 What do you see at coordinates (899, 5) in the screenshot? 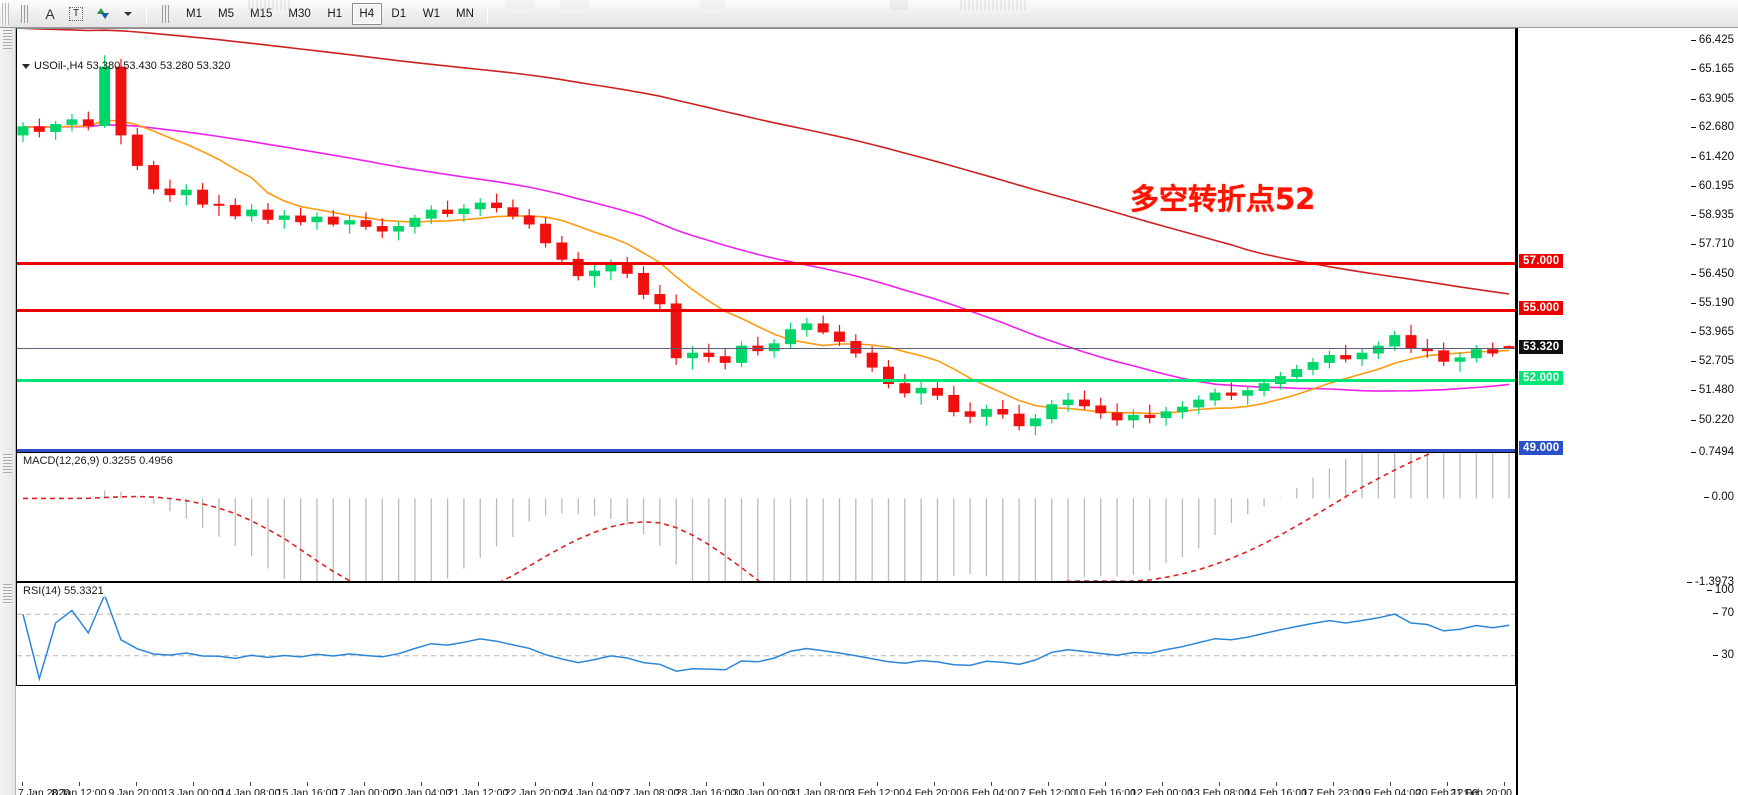
I see `partial-button-d` at bounding box center [899, 5].